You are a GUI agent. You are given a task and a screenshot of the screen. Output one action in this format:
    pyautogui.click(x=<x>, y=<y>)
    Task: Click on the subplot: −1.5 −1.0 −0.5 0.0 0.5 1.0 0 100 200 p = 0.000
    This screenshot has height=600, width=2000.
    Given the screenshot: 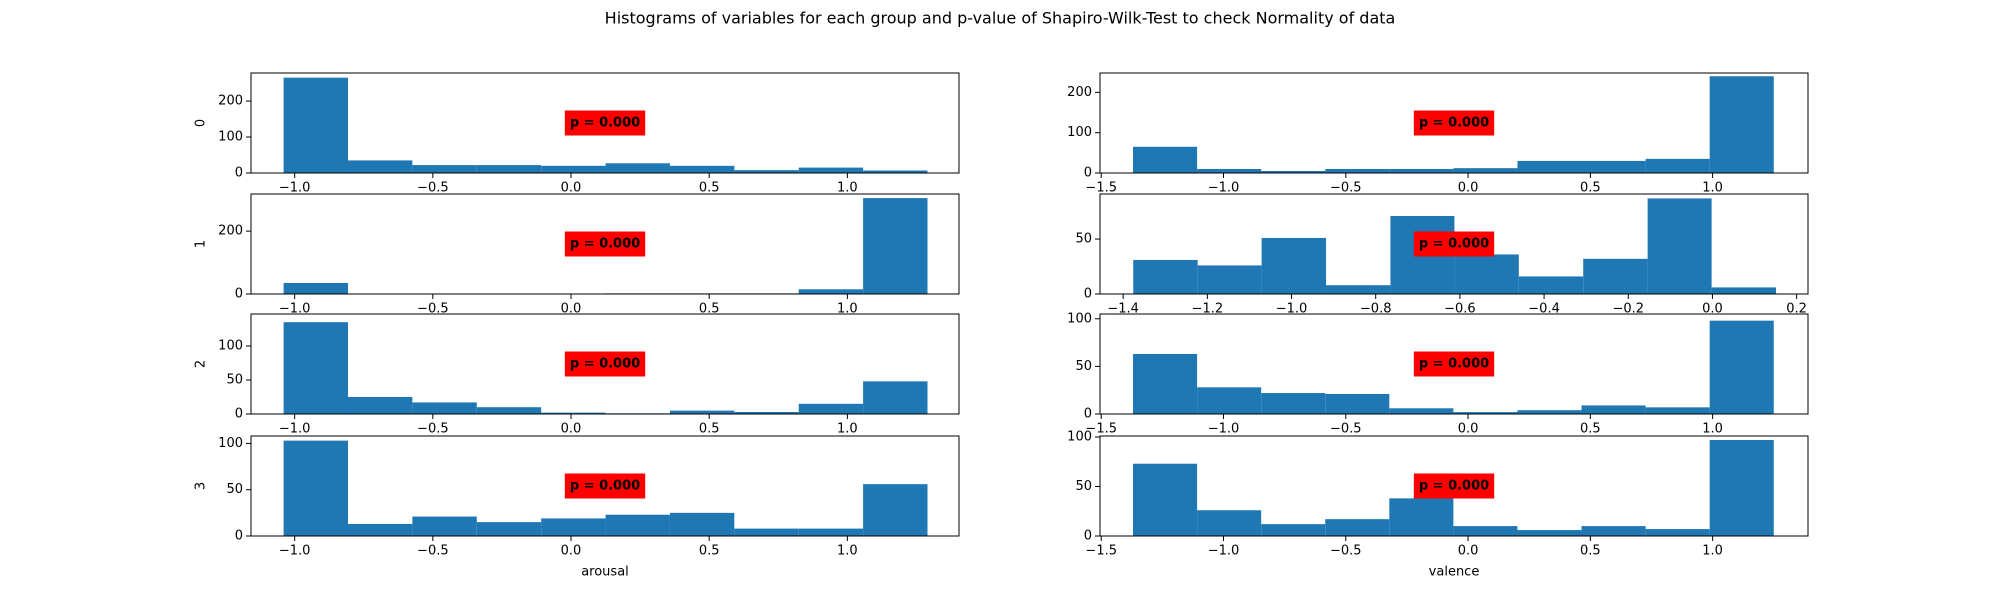 What is the action you would take?
    pyautogui.click(x=1438, y=134)
    